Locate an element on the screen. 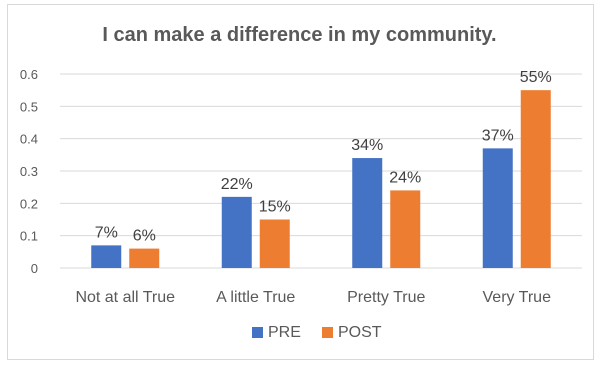 The height and width of the screenshot is (367, 599). legend-label: PRE is located at coordinates (284, 332).